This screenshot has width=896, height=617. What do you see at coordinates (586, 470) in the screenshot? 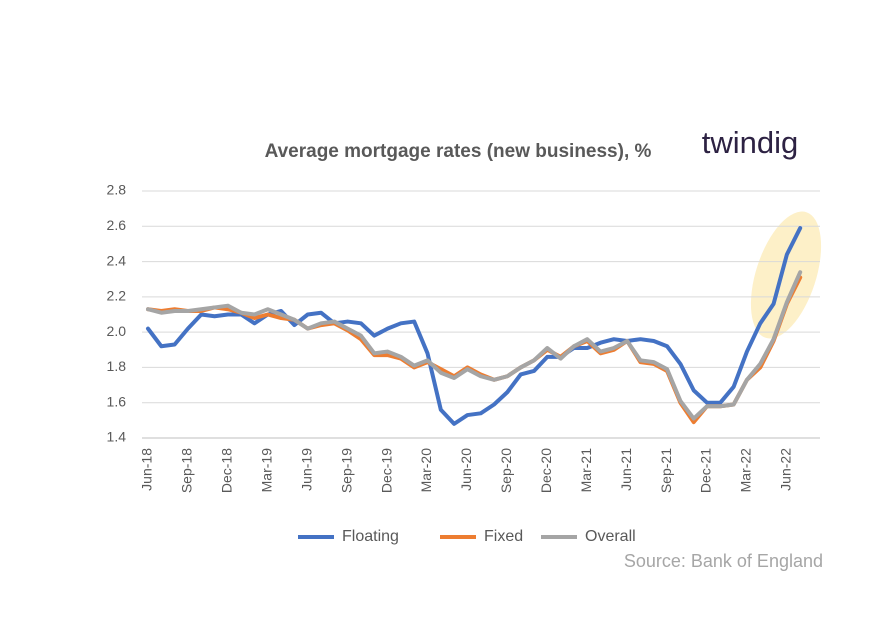
I see `x-tick-label: Mar-21` at bounding box center [586, 470].